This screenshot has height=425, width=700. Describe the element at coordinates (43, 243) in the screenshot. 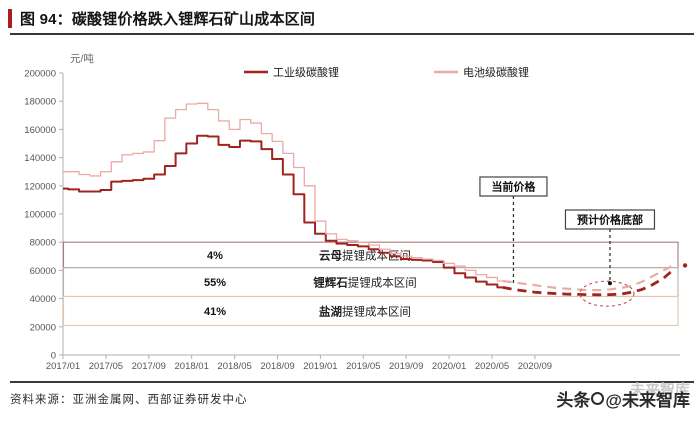

I see `y-tick-label: 80000` at that location.